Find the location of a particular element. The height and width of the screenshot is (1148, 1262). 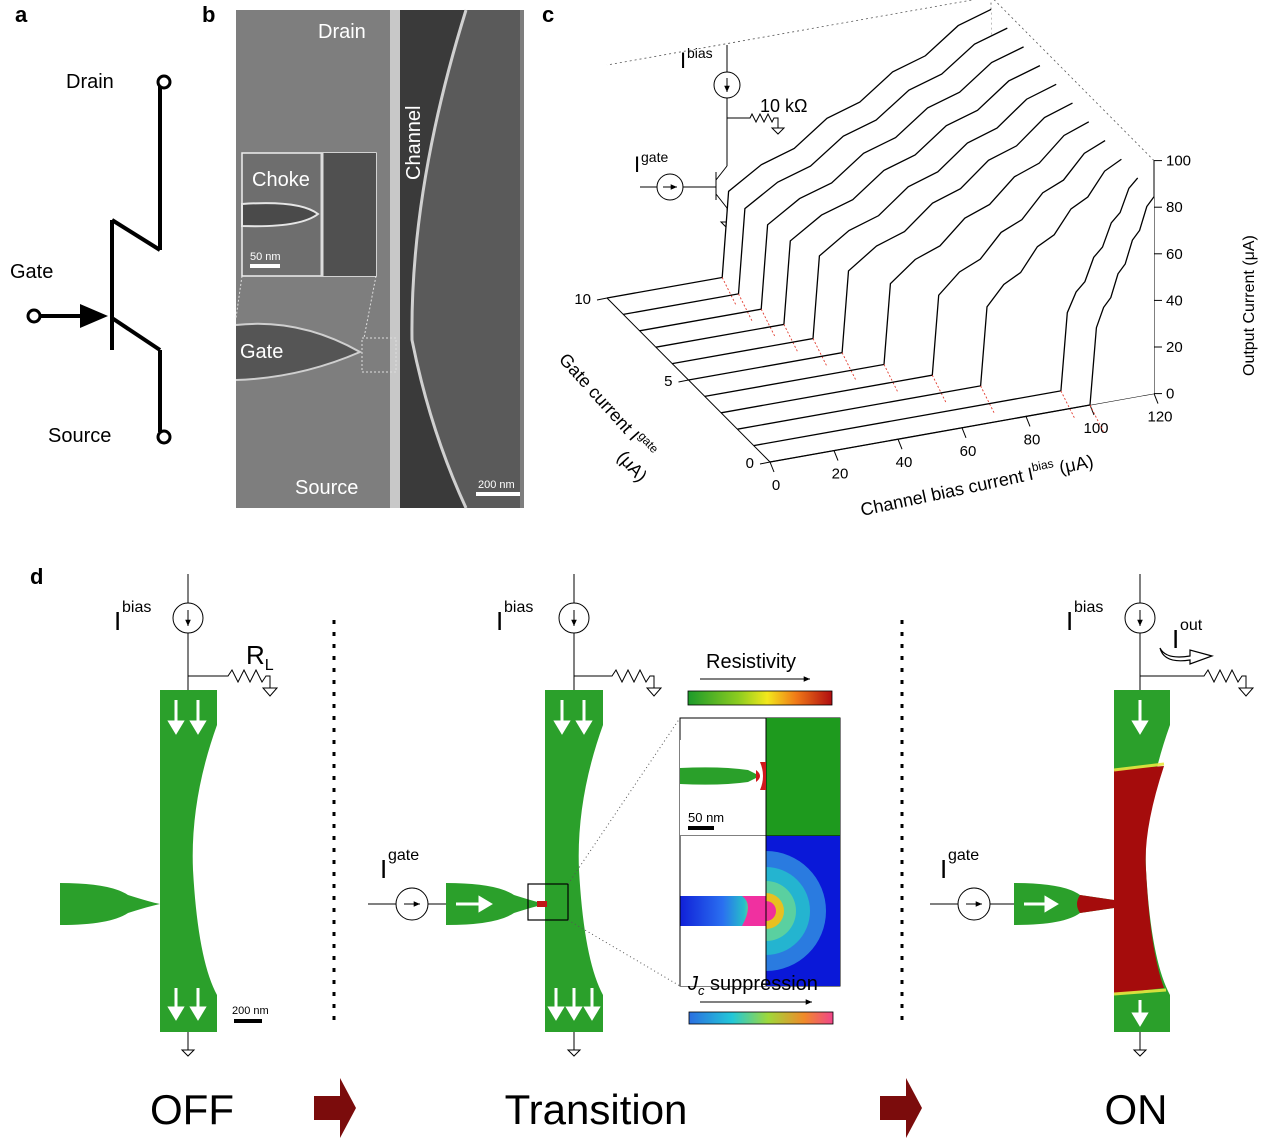

d-tr-gate-sup: gate is located at coordinates (403, 855).